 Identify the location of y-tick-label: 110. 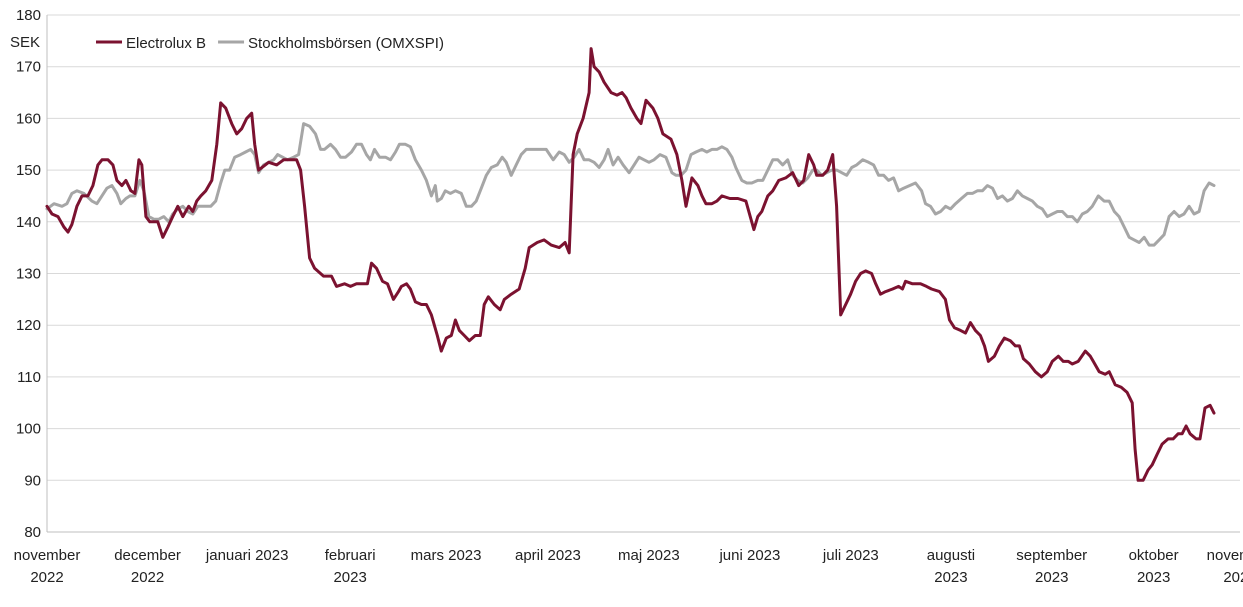
(29, 377).